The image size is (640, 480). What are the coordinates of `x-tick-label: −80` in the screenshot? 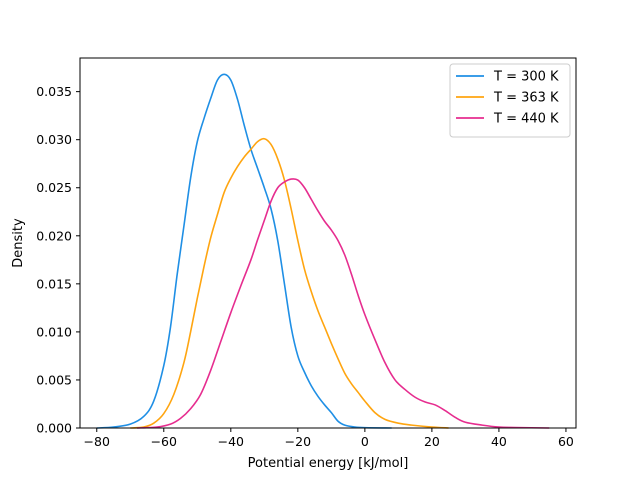 It's located at (97, 441).